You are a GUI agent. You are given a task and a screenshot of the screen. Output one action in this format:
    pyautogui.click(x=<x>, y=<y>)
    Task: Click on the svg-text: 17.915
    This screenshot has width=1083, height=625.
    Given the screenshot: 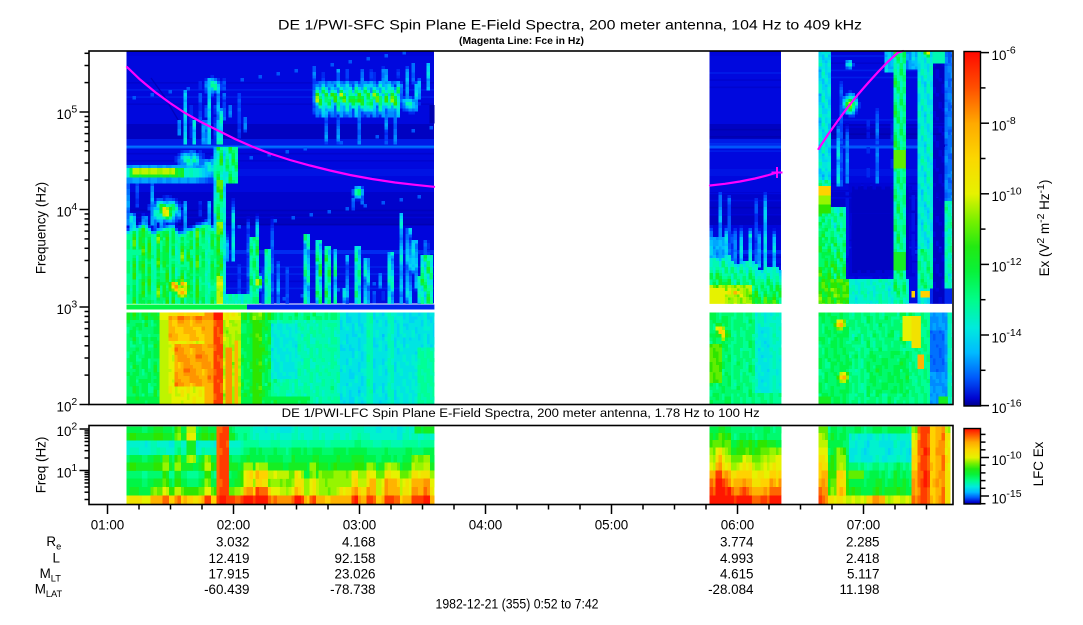 What is the action you would take?
    pyautogui.click(x=229, y=573)
    